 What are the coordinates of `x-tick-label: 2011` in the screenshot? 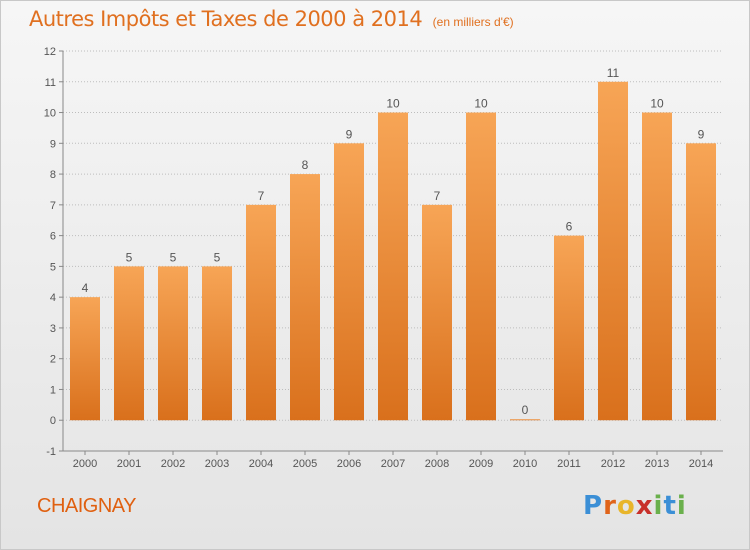 It's located at (569, 464).